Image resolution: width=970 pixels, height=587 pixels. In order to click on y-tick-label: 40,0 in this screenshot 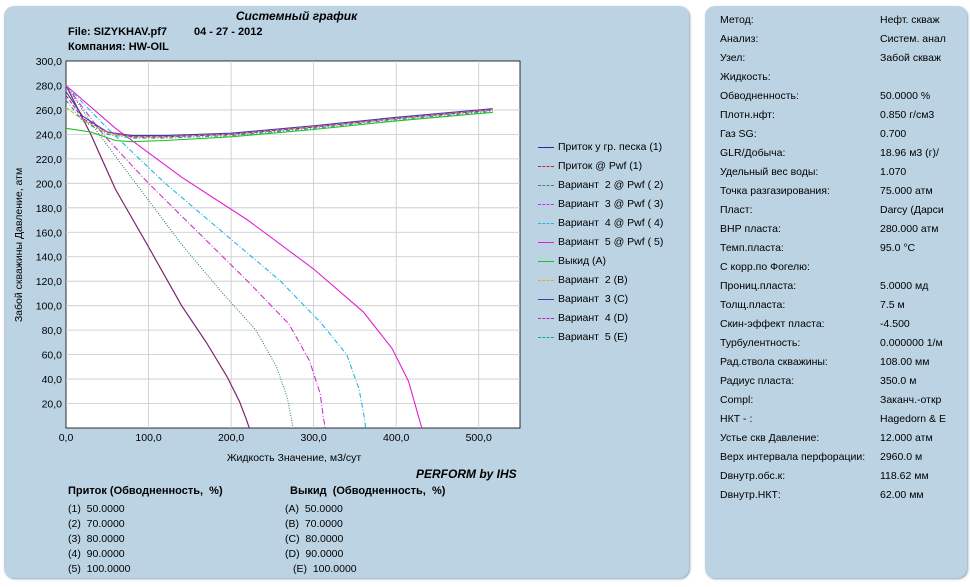, I will do `click(52, 380)`.